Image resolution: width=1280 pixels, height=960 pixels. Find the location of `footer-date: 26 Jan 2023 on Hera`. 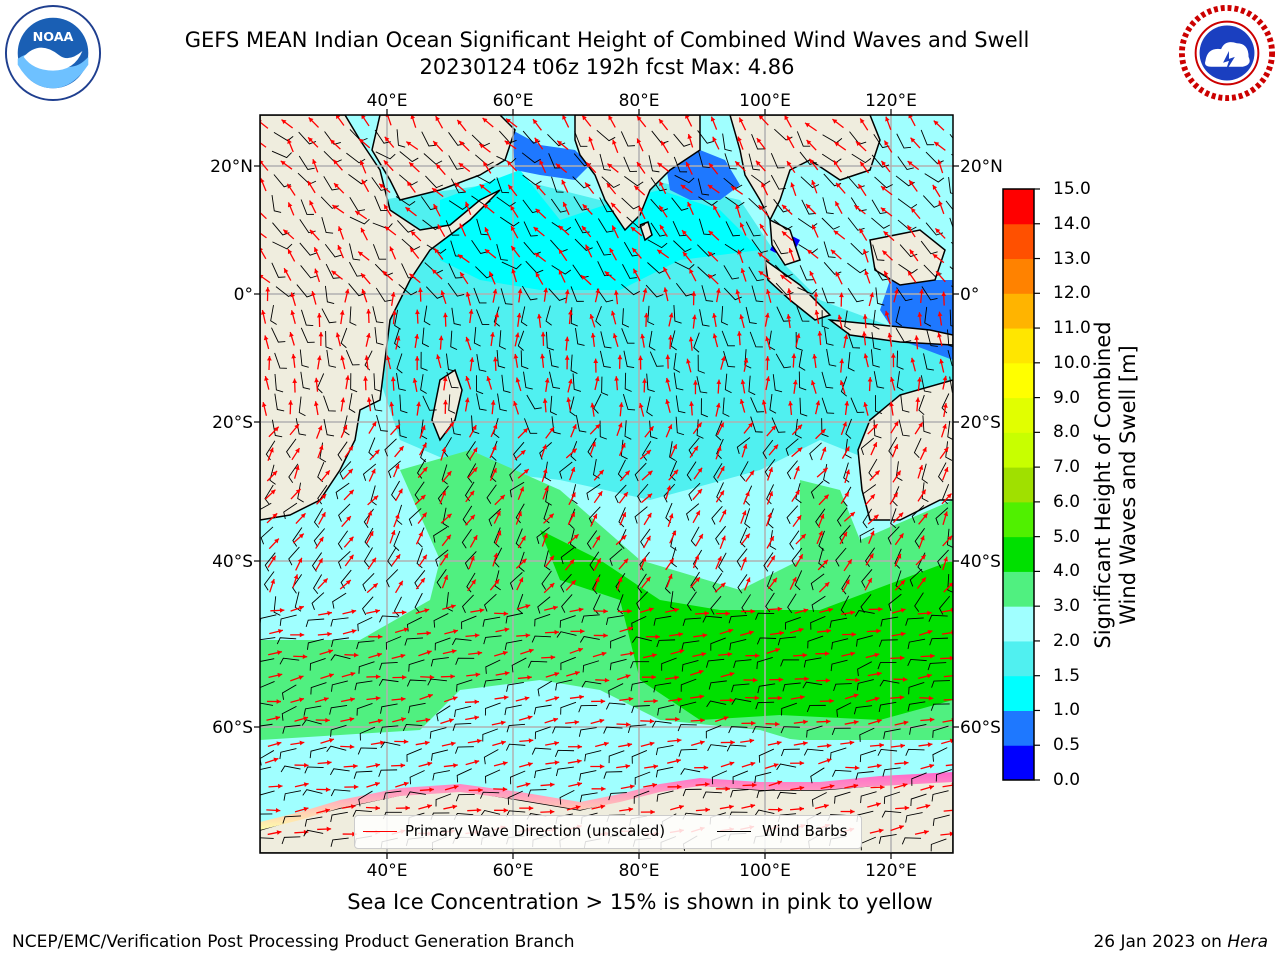

footer-date: 26 Jan 2023 on Hera is located at coordinates (1180, 942).